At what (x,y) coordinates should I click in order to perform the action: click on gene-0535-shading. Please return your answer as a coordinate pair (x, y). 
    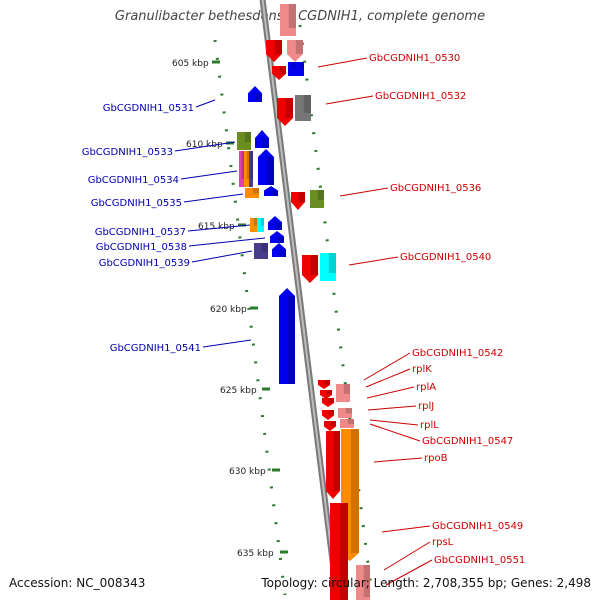
    Looking at the image, I should click on (255, 191).